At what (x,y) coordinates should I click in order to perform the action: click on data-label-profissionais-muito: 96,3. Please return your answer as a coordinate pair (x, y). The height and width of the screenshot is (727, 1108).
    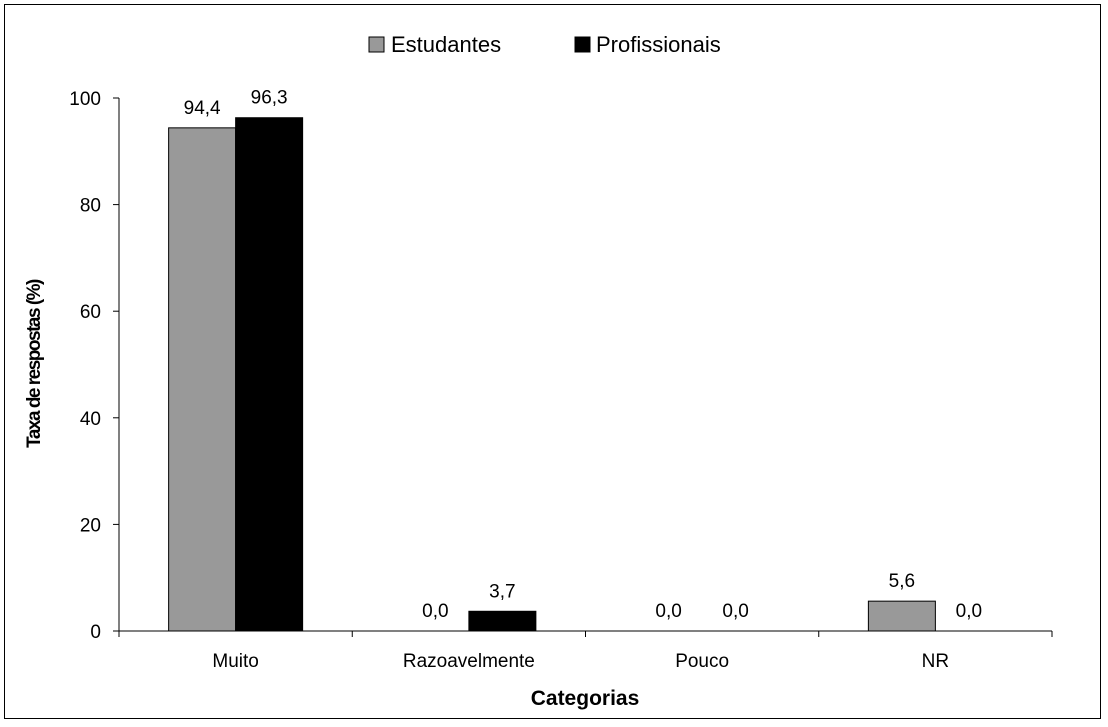
    Looking at the image, I should click on (269, 98).